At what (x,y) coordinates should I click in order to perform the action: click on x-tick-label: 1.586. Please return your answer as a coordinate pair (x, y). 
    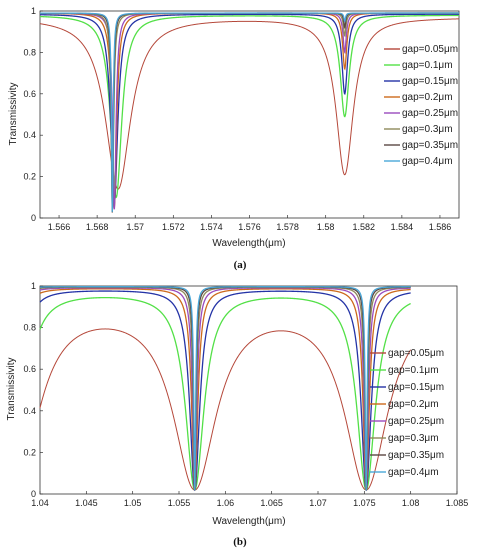
    Looking at the image, I should click on (440, 227).